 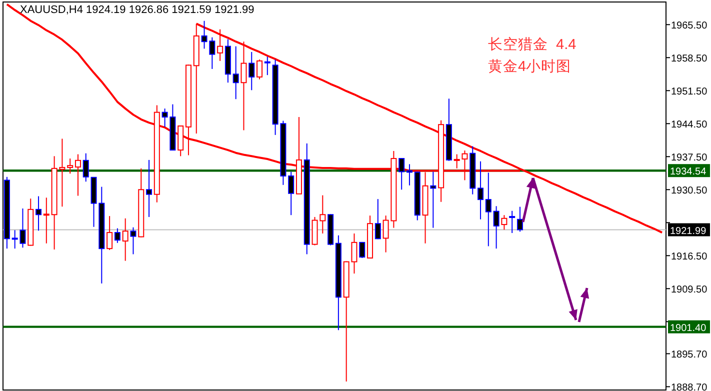 I want to click on annotation: 长空猎金 4.4, so click(x=532, y=44).